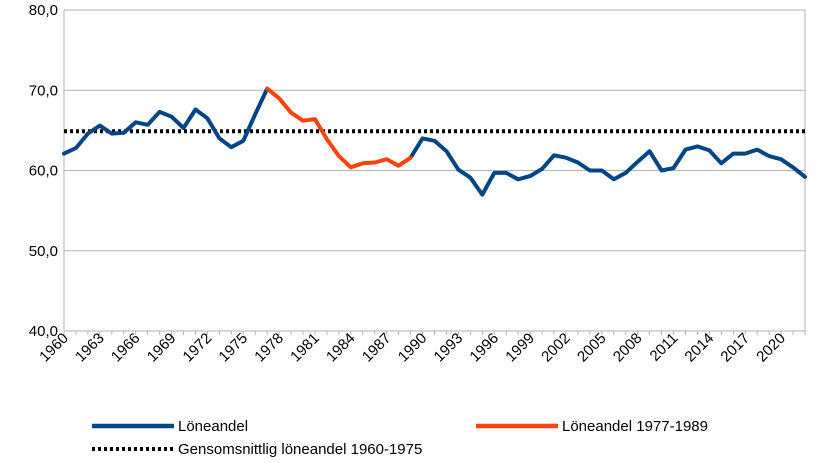 Image resolution: width=820 pixels, height=463 pixels. What do you see at coordinates (126, 348) in the screenshot?
I see `x-tick-label: 1966` at bounding box center [126, 348].